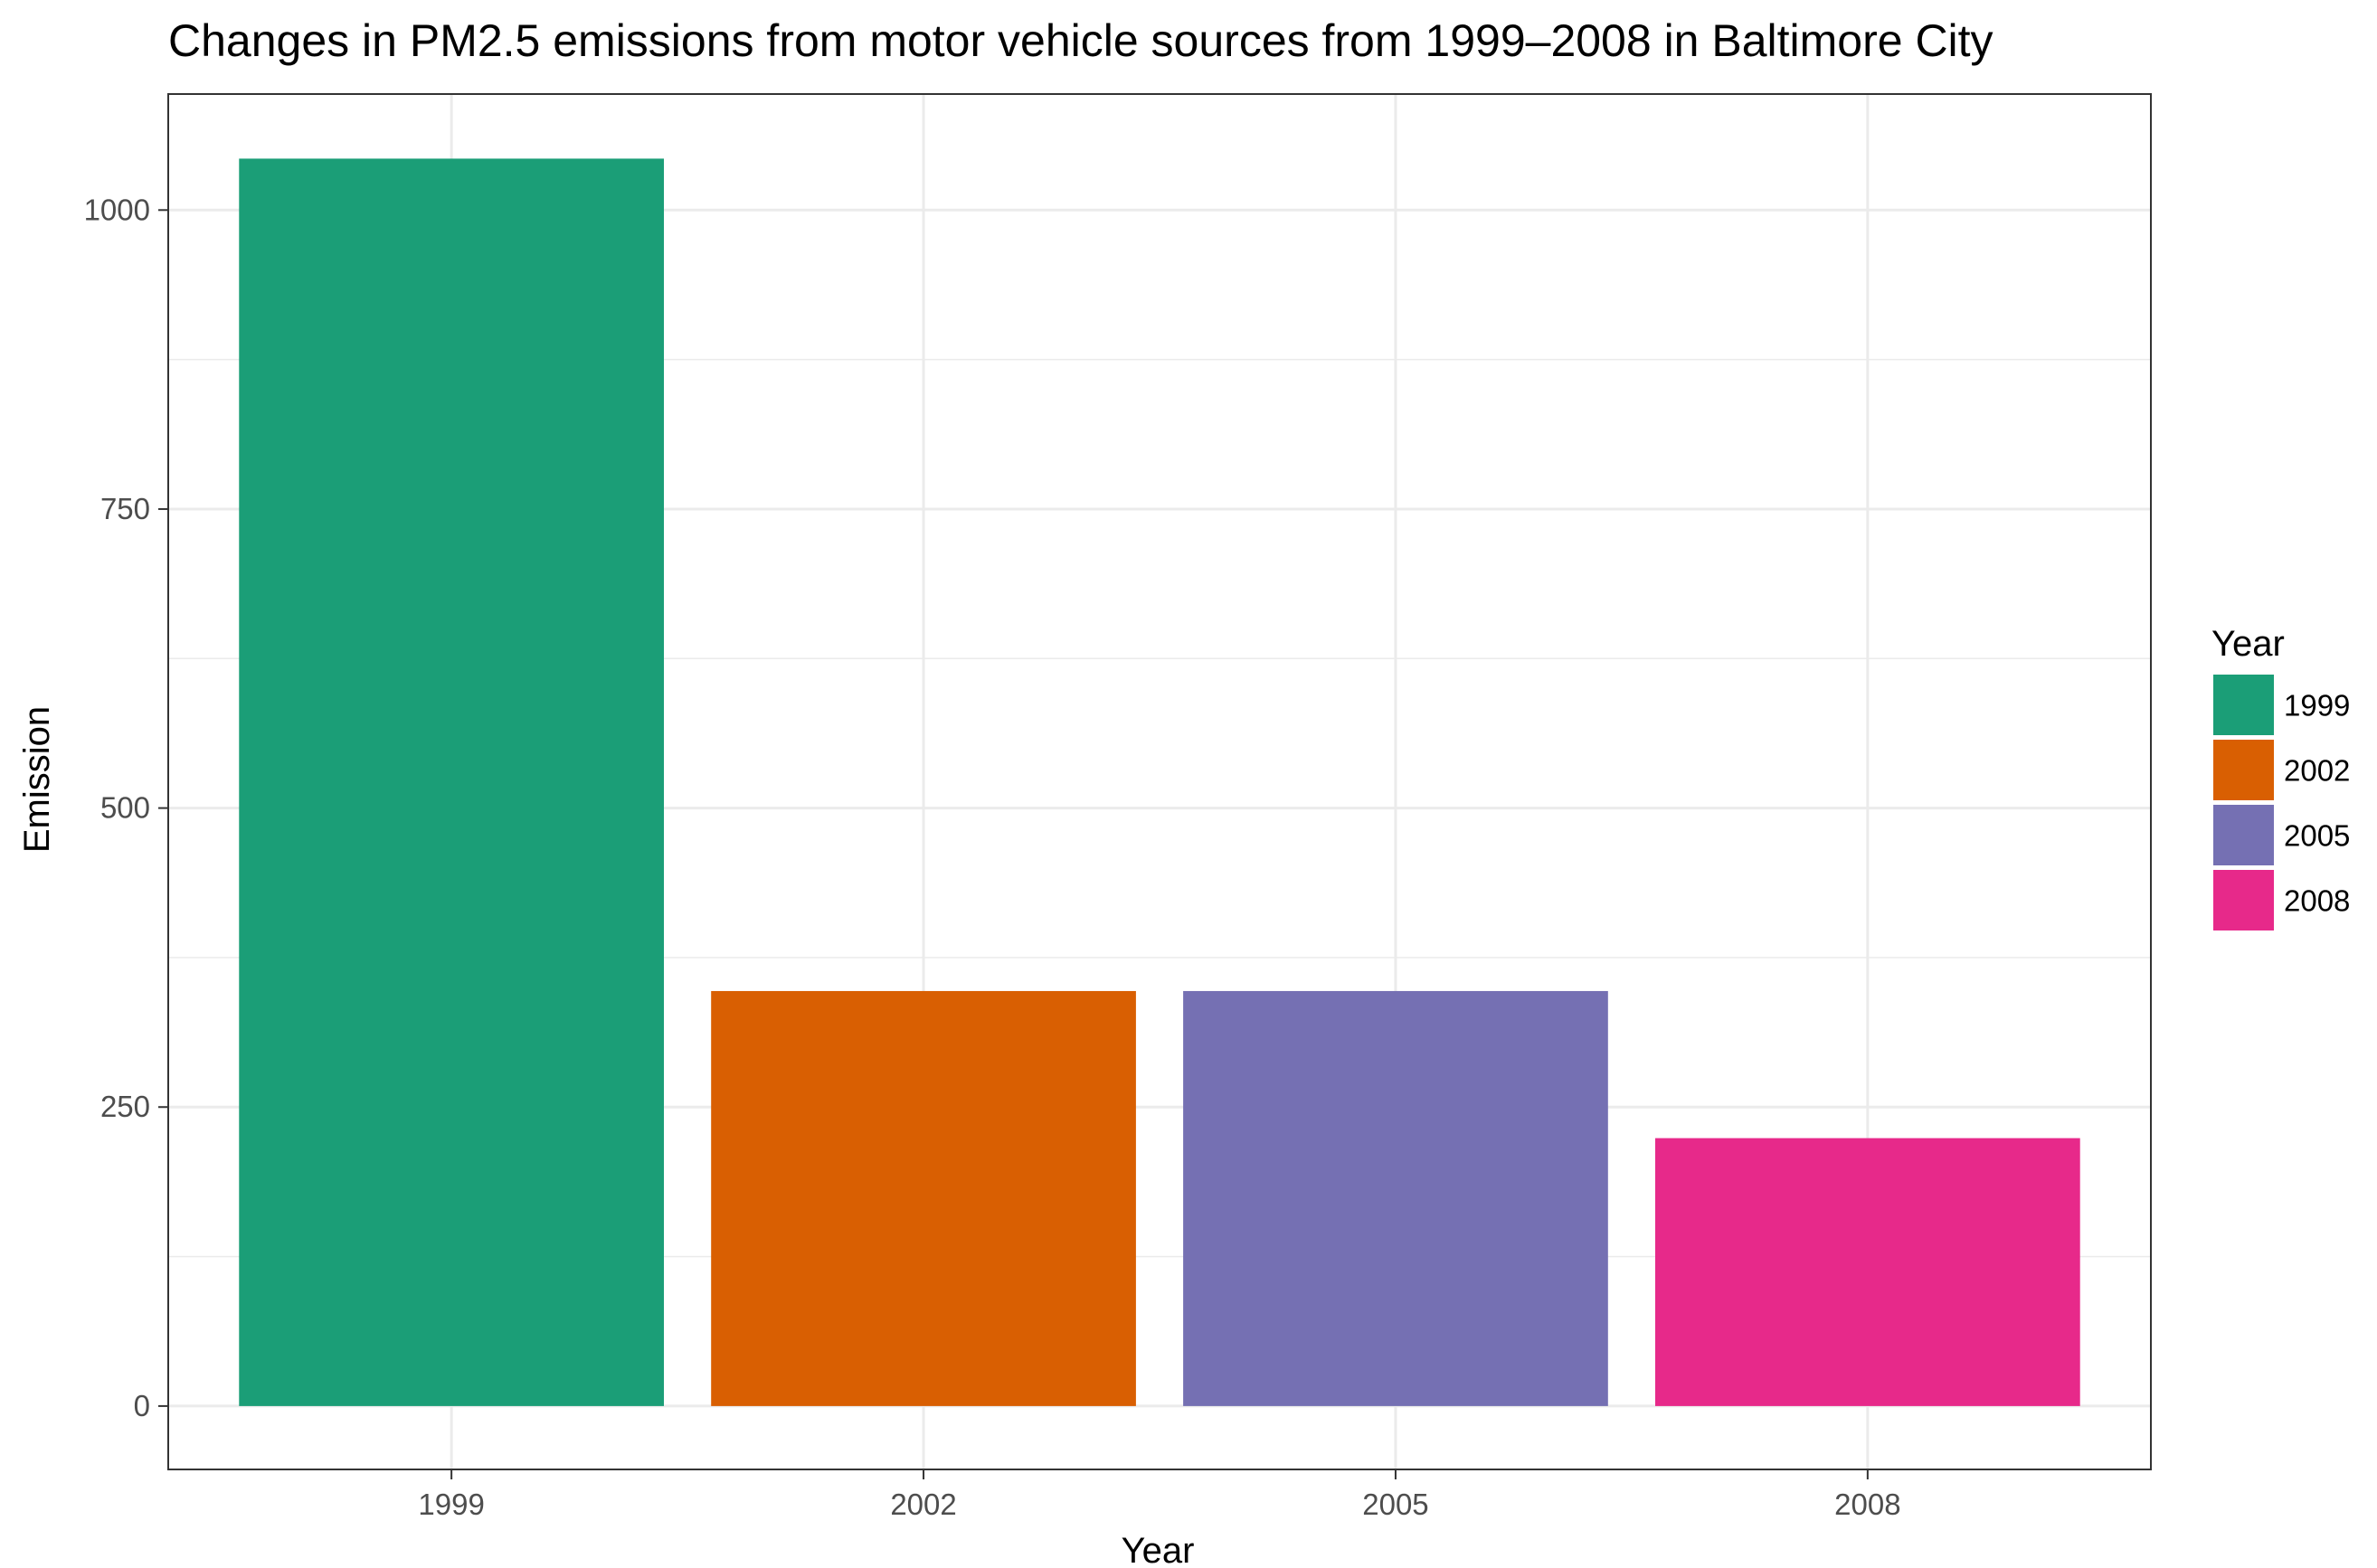 Image resolution: width=2377 pixels, height=1568 pixels. I want to click on x-tick-label: 2002, so click(923, 1504).